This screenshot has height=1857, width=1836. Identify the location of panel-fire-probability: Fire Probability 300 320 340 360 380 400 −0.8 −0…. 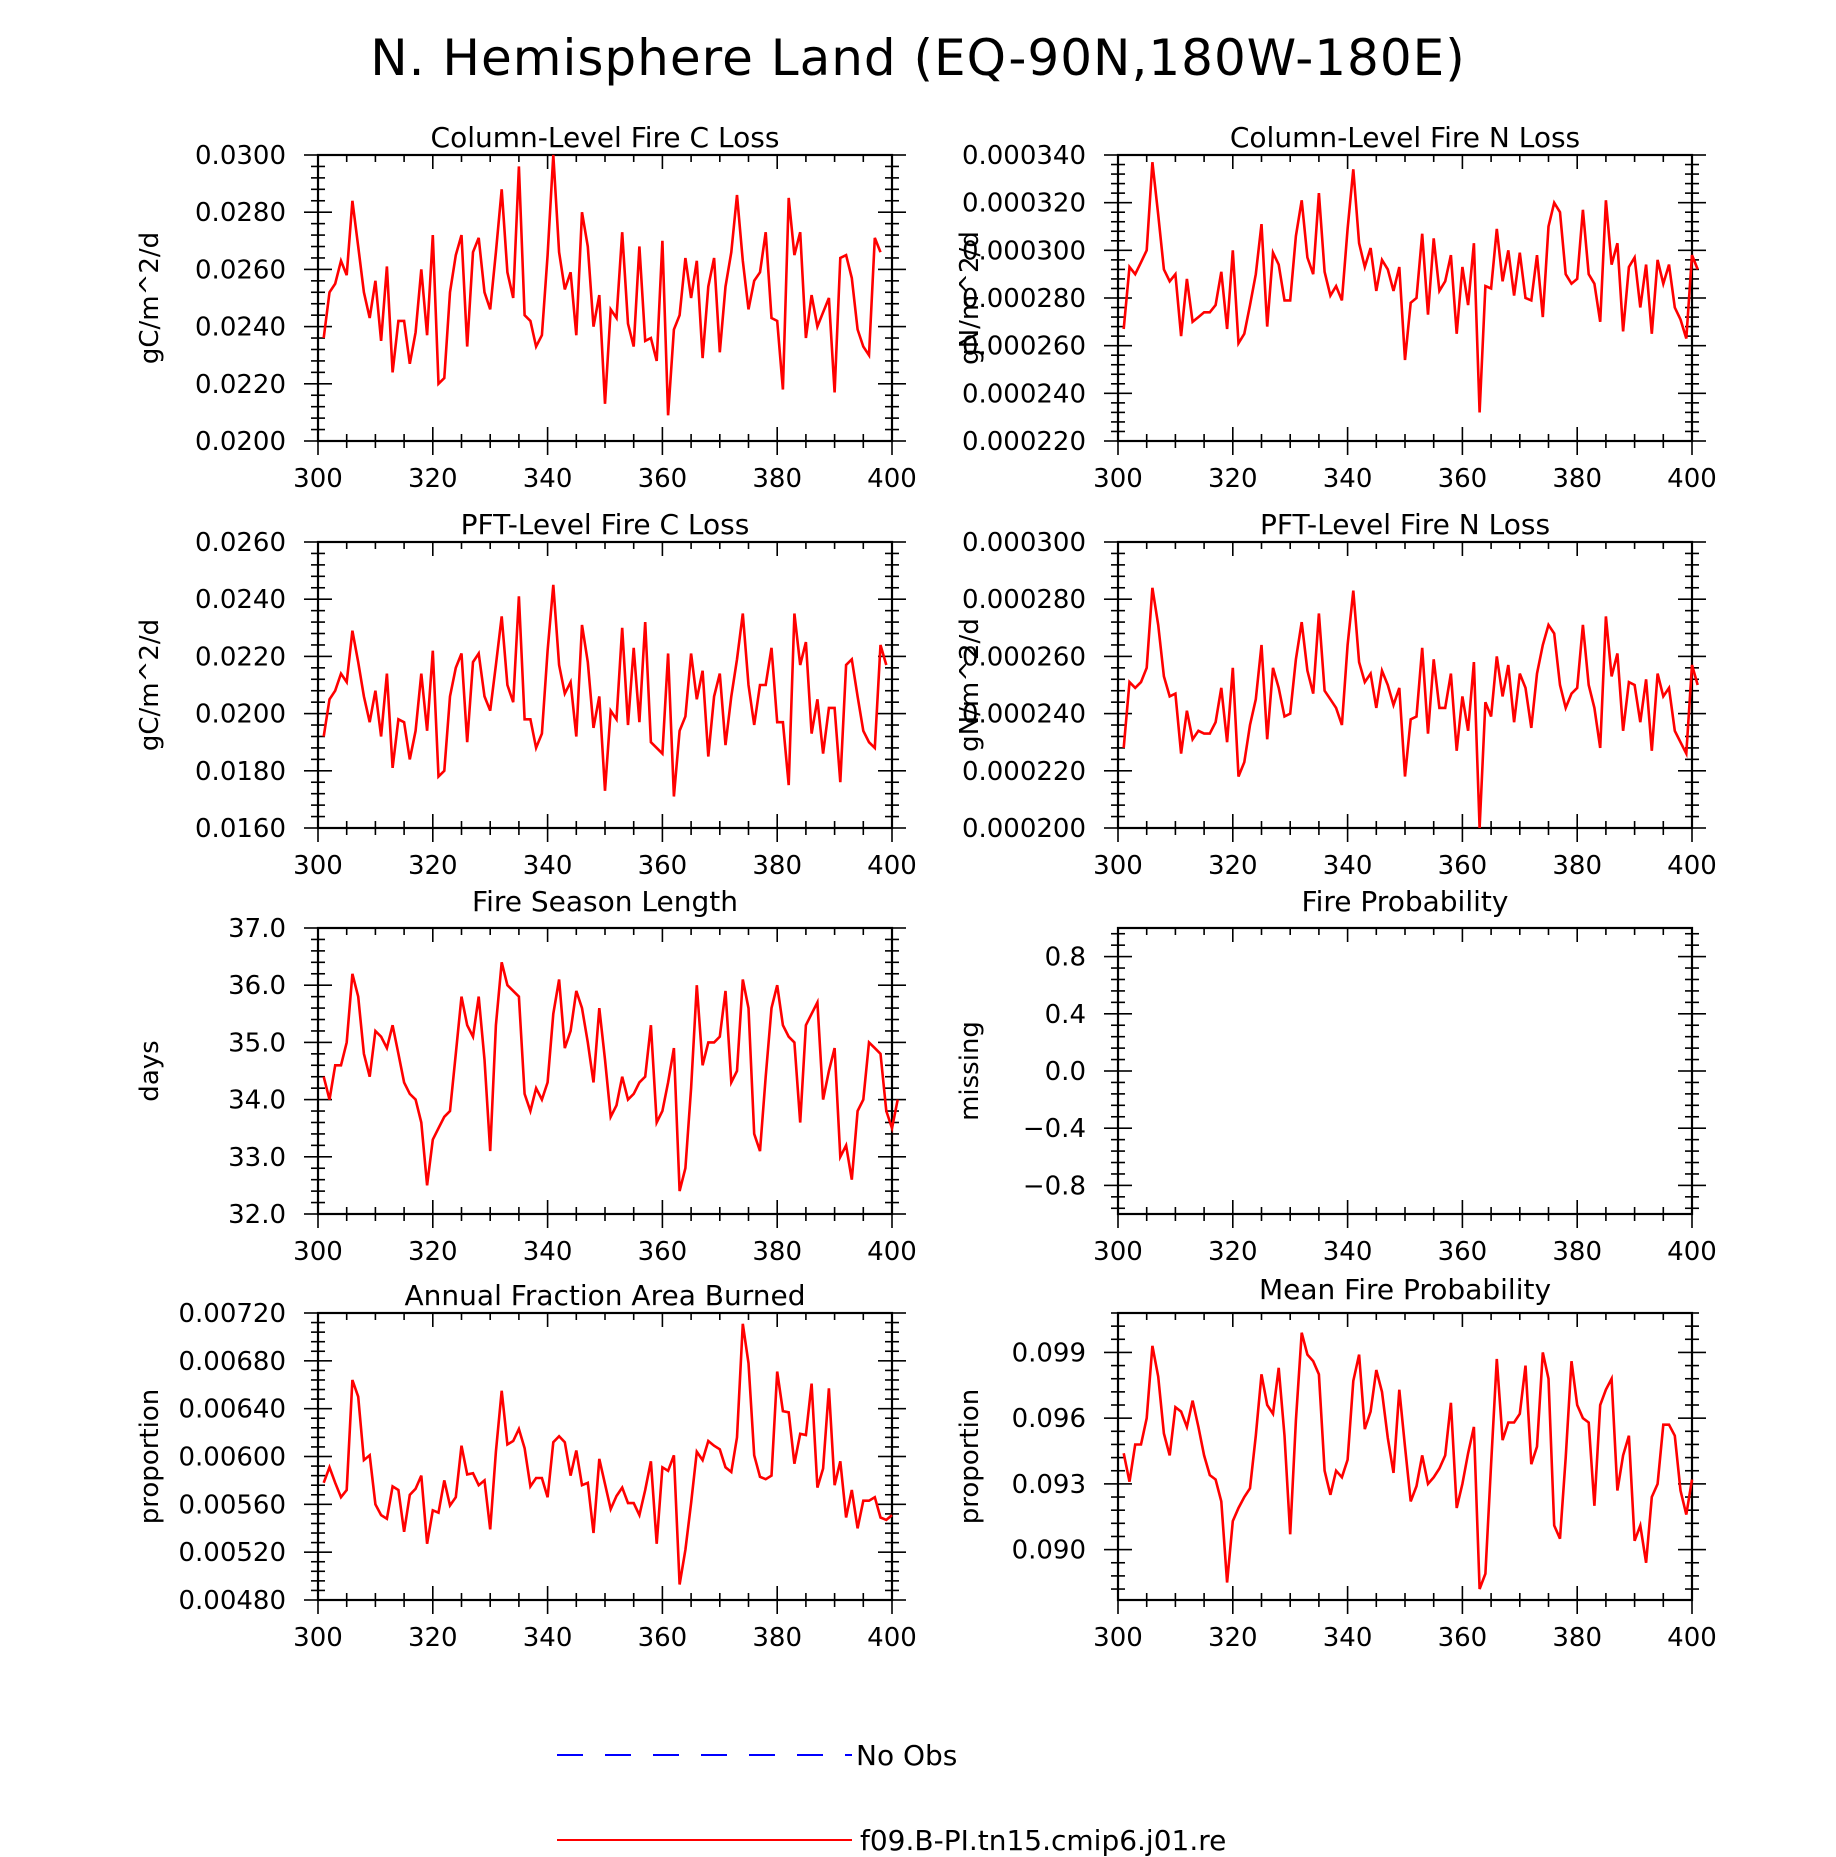
(1336, 1076).